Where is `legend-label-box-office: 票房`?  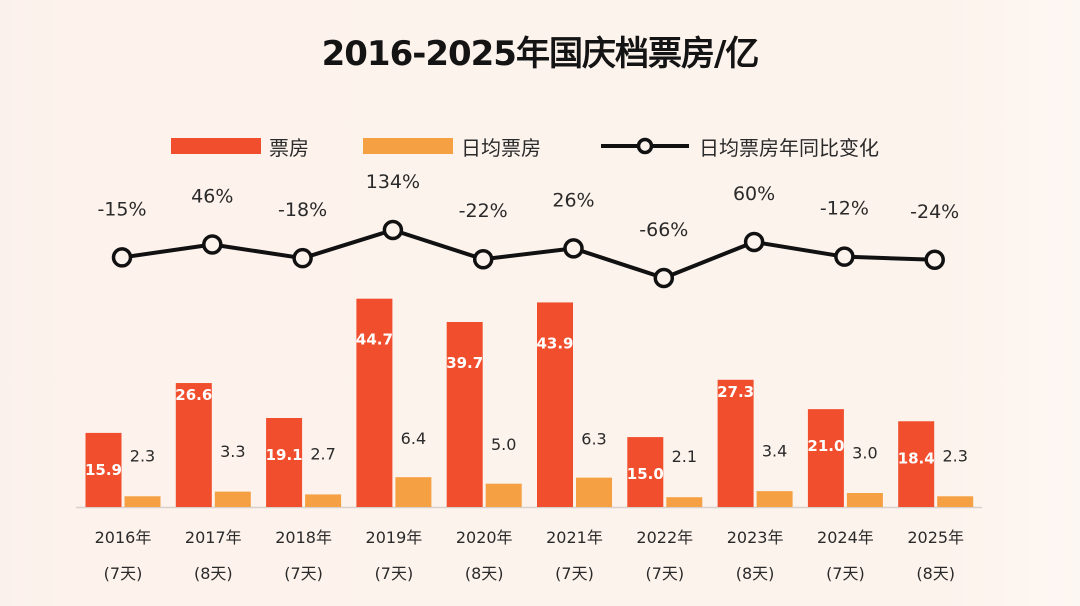
legend-label-box-office: 票房 is located at coordinates (289, 147).